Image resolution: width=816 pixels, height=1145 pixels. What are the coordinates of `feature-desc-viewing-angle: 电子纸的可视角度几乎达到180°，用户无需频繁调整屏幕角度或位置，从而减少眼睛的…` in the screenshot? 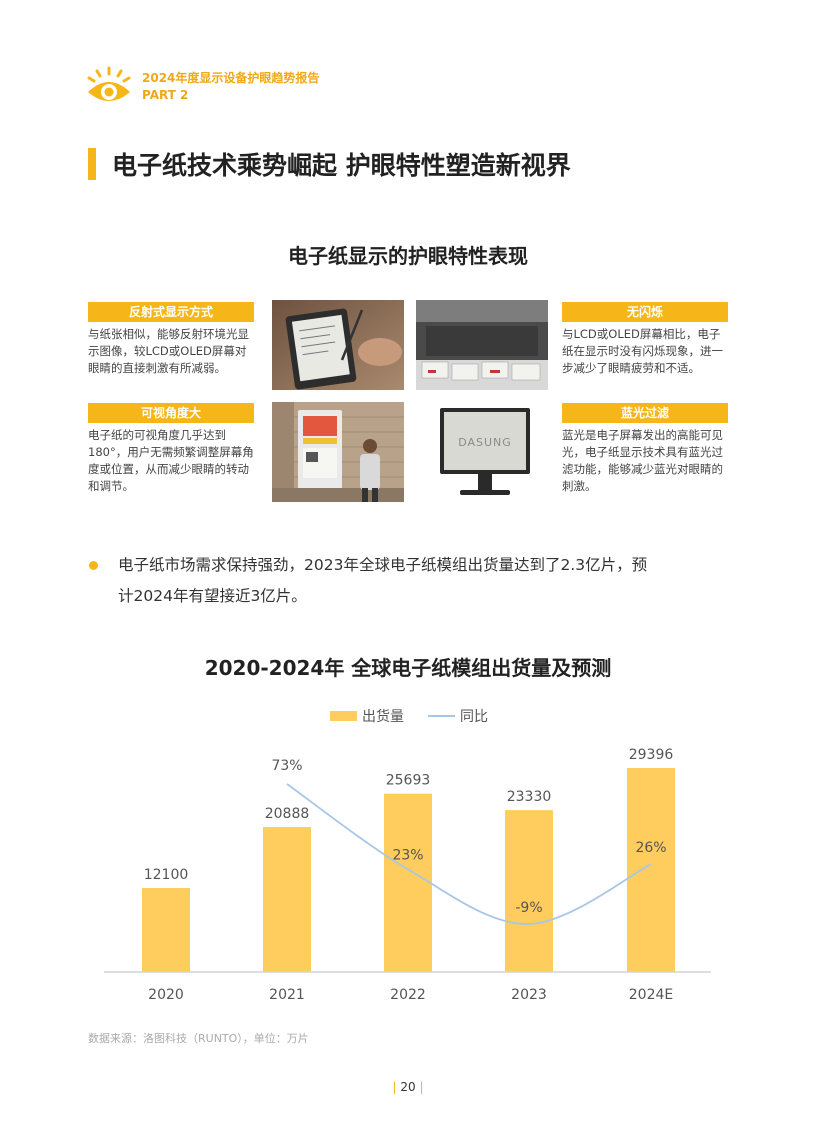 It's located at (171, 460).